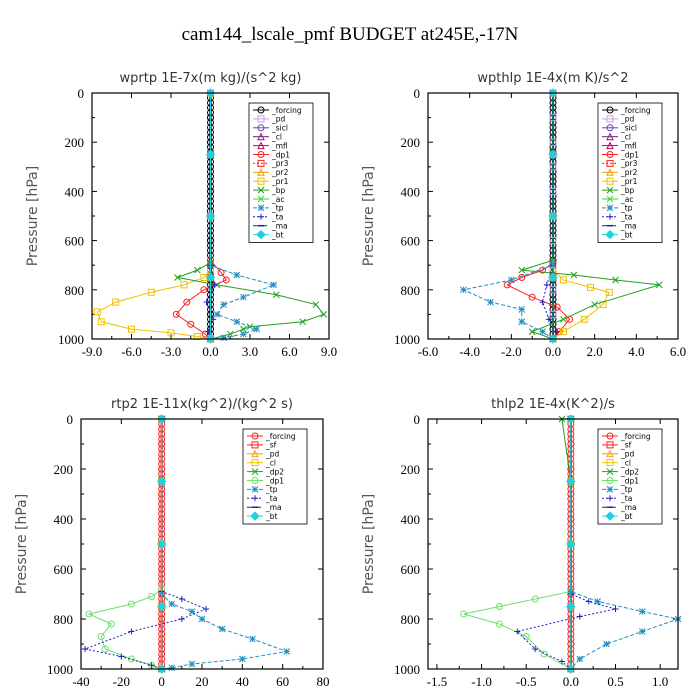 The image size is (700, 700). What do you see at coordinates (553, 404) in the screenshot?
I see `panel-title: thlp2 1E-4x(K^2)/s` at bounding box center [553, 404].